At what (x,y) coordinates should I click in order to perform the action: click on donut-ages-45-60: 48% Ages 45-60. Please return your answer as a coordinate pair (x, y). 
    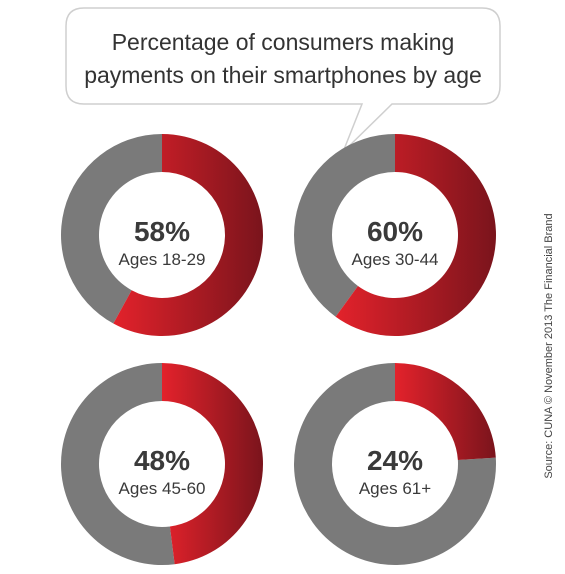
    Looking at the image, I should click on (162, 464).